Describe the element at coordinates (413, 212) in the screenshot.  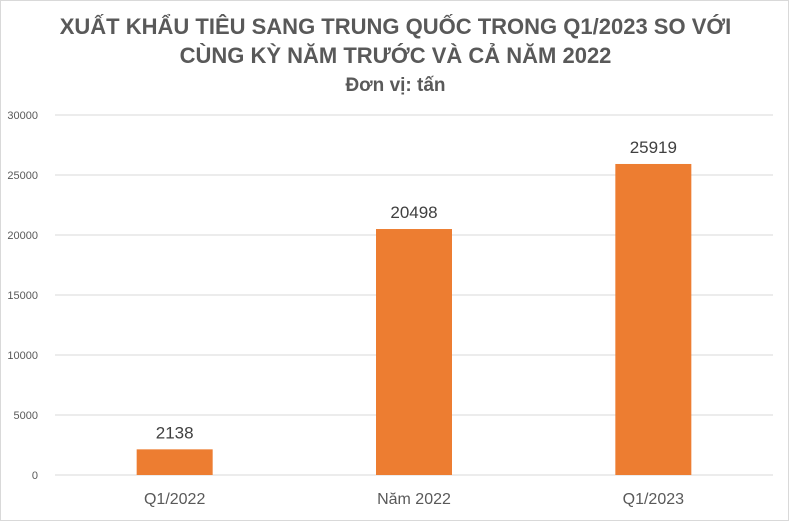
I see `data-label: 20498` at that location.